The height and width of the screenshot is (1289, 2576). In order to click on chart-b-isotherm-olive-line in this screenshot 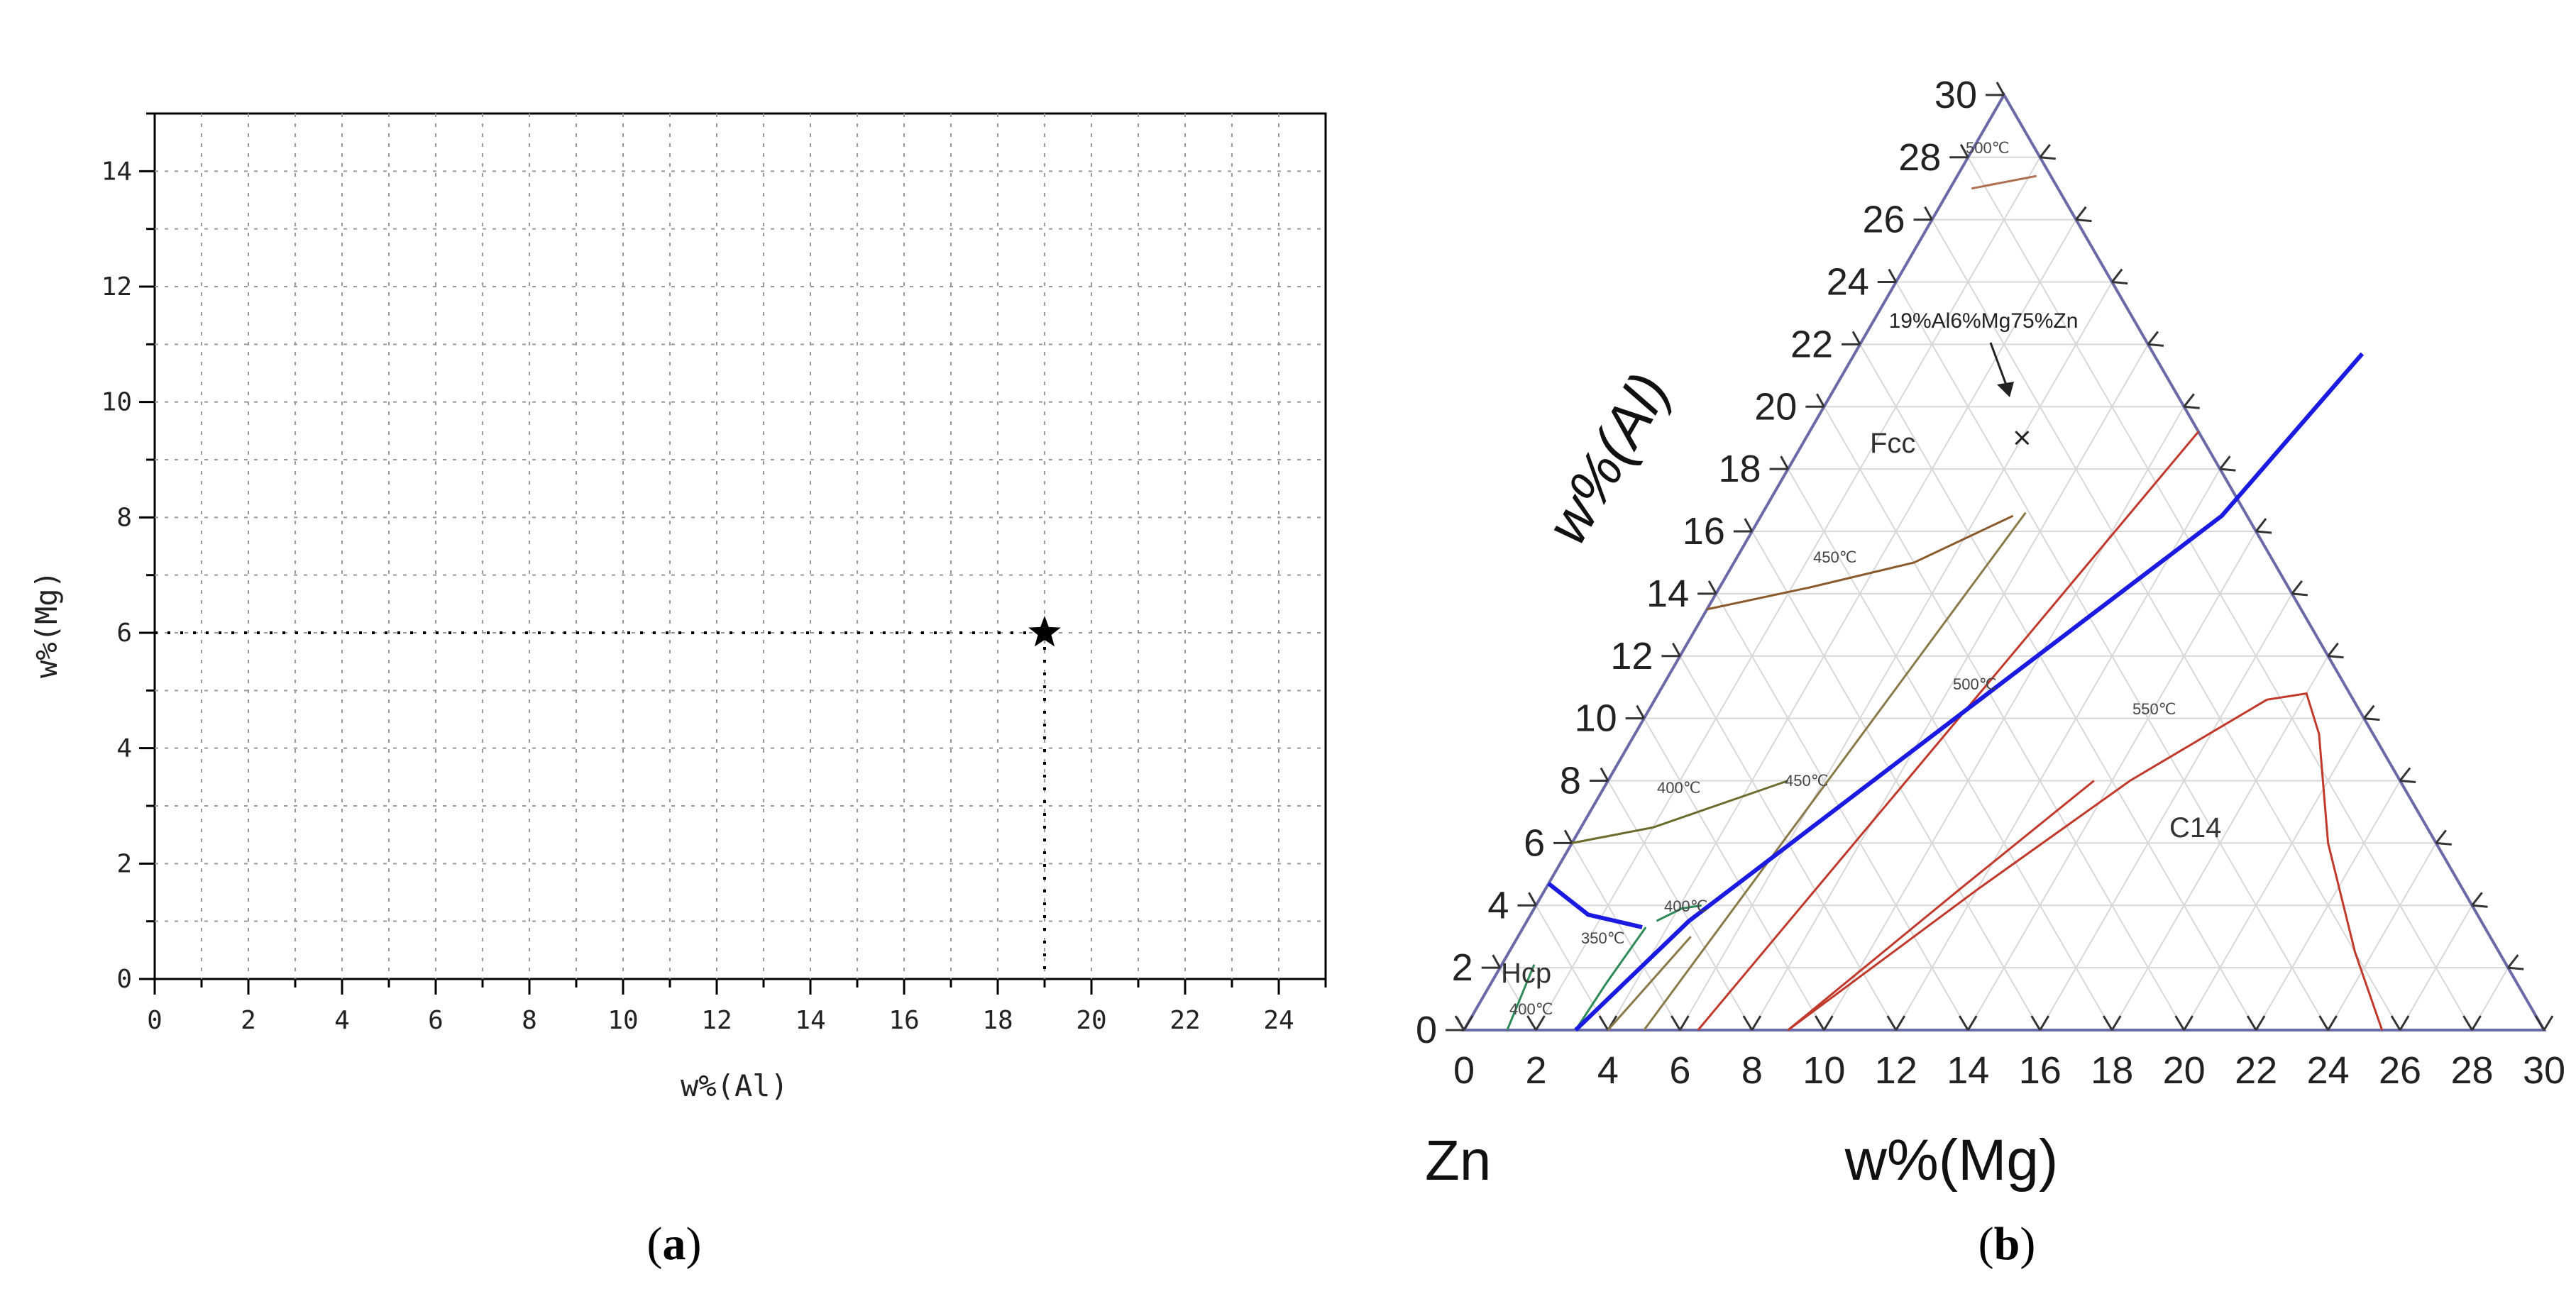, I will do `click(1649, 983)`.